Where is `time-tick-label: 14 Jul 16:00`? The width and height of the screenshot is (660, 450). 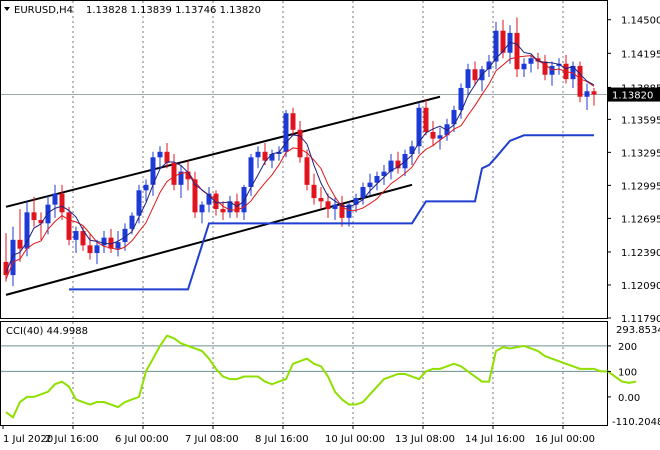 time-tick-label: 14 Jul 16:00 is located at coordinates (495, 439).